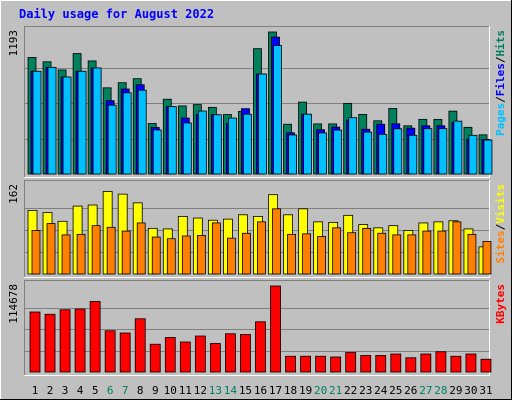 The image size is (512, 400). I want to click on x-tick-label-day-24: 24, so click(381, 390).